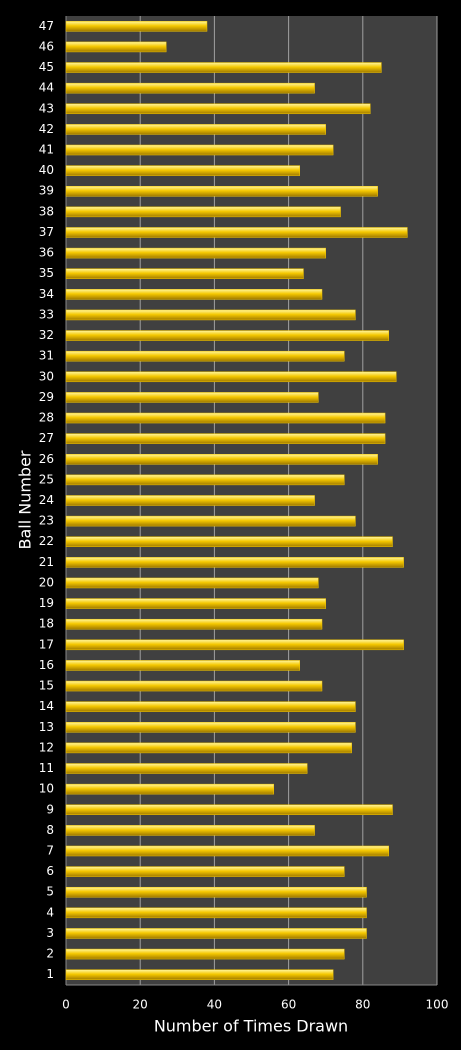 The width and height of the screenshot is (461, 1050). I want to click on y-tick-label: 32, so click(46, 335).